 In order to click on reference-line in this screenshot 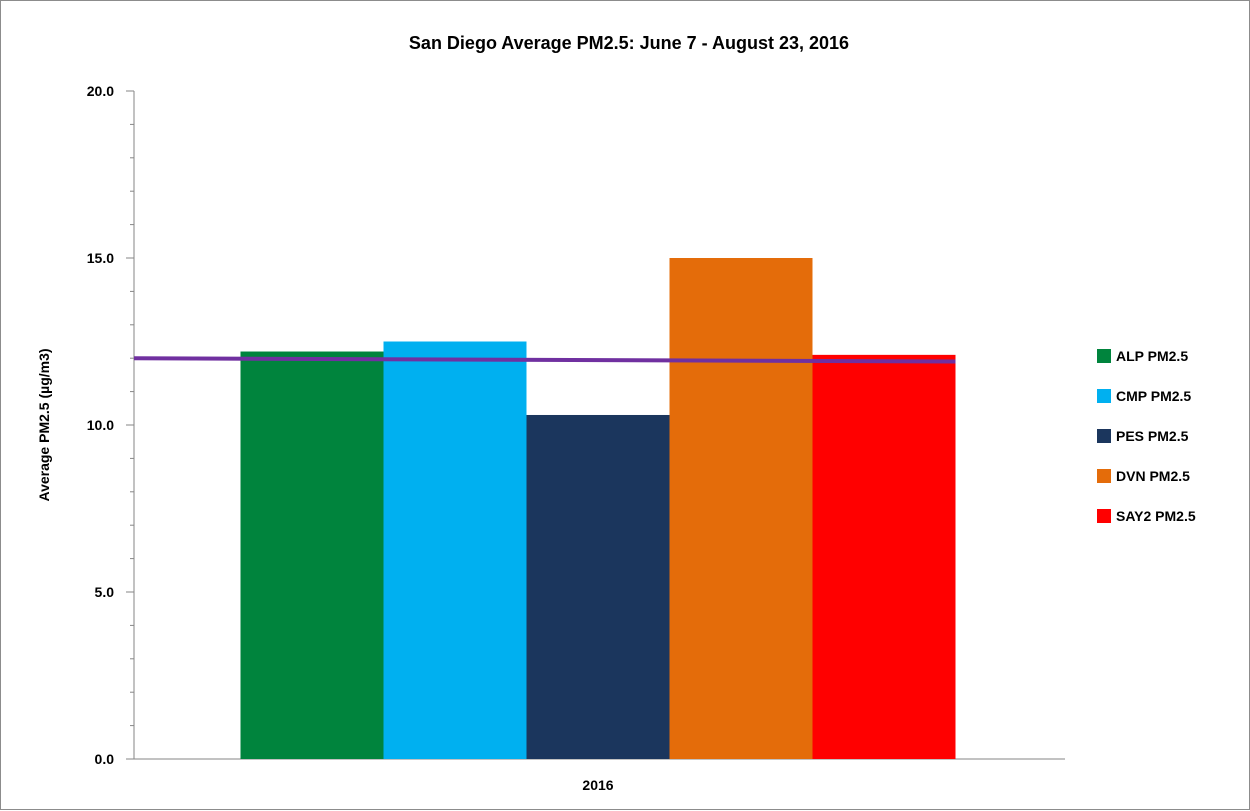, I will do `click(544, 360)`.